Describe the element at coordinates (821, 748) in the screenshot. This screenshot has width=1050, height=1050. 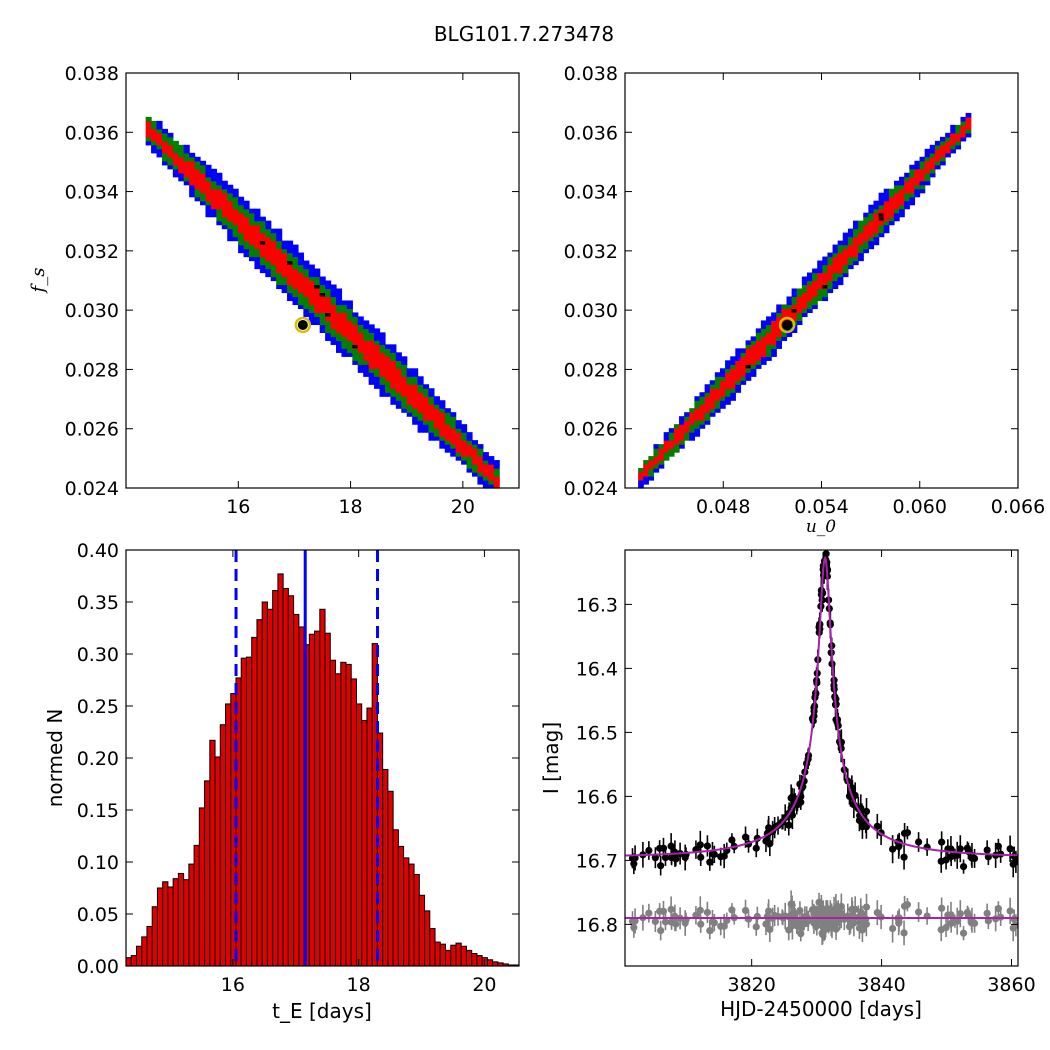
I see `light-curve-plot` at that location.